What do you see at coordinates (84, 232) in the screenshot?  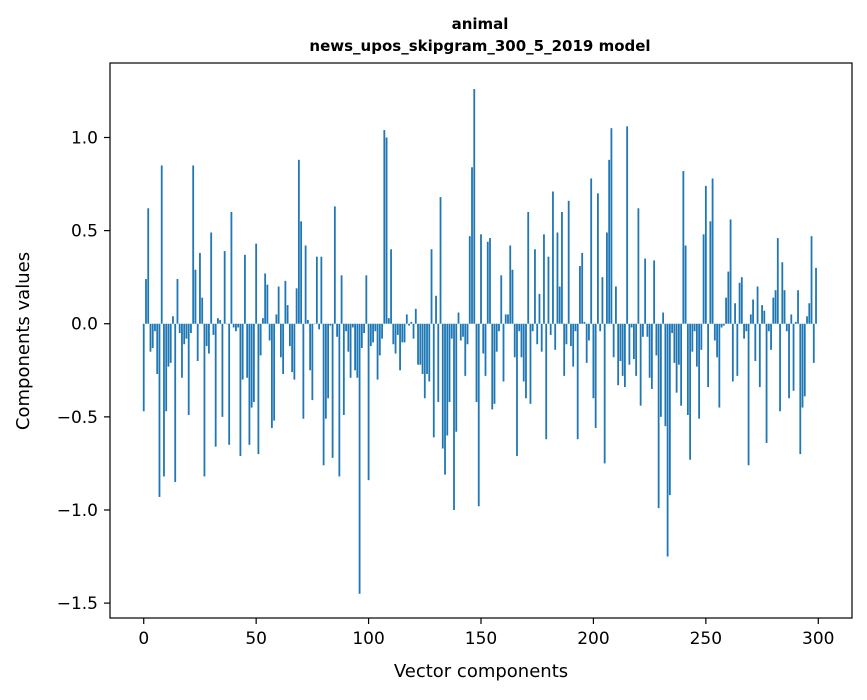 I see `y-tick-label: 0.5` at bounding box center [84, 232].